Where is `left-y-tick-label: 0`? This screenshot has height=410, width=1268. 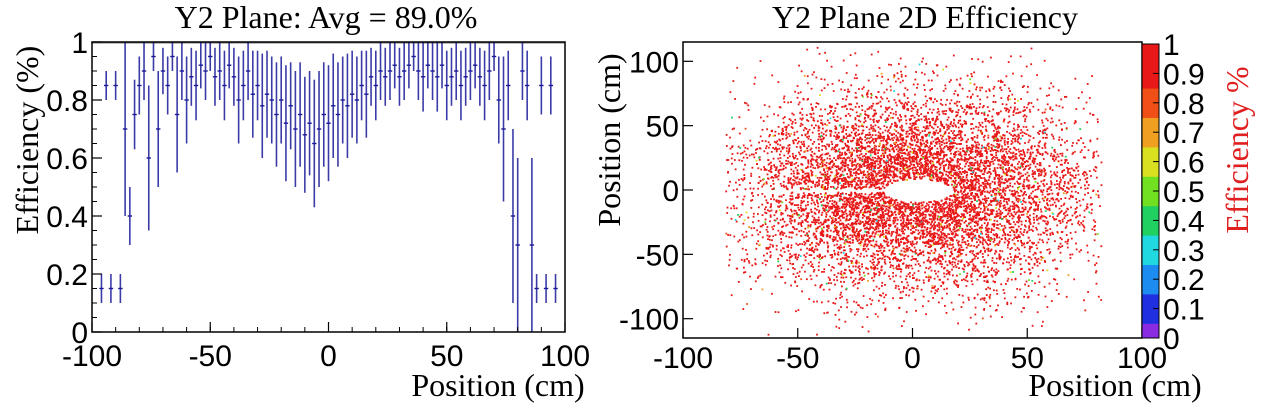 left-y-tick-label: 0 is located at coordinates (79, 333).